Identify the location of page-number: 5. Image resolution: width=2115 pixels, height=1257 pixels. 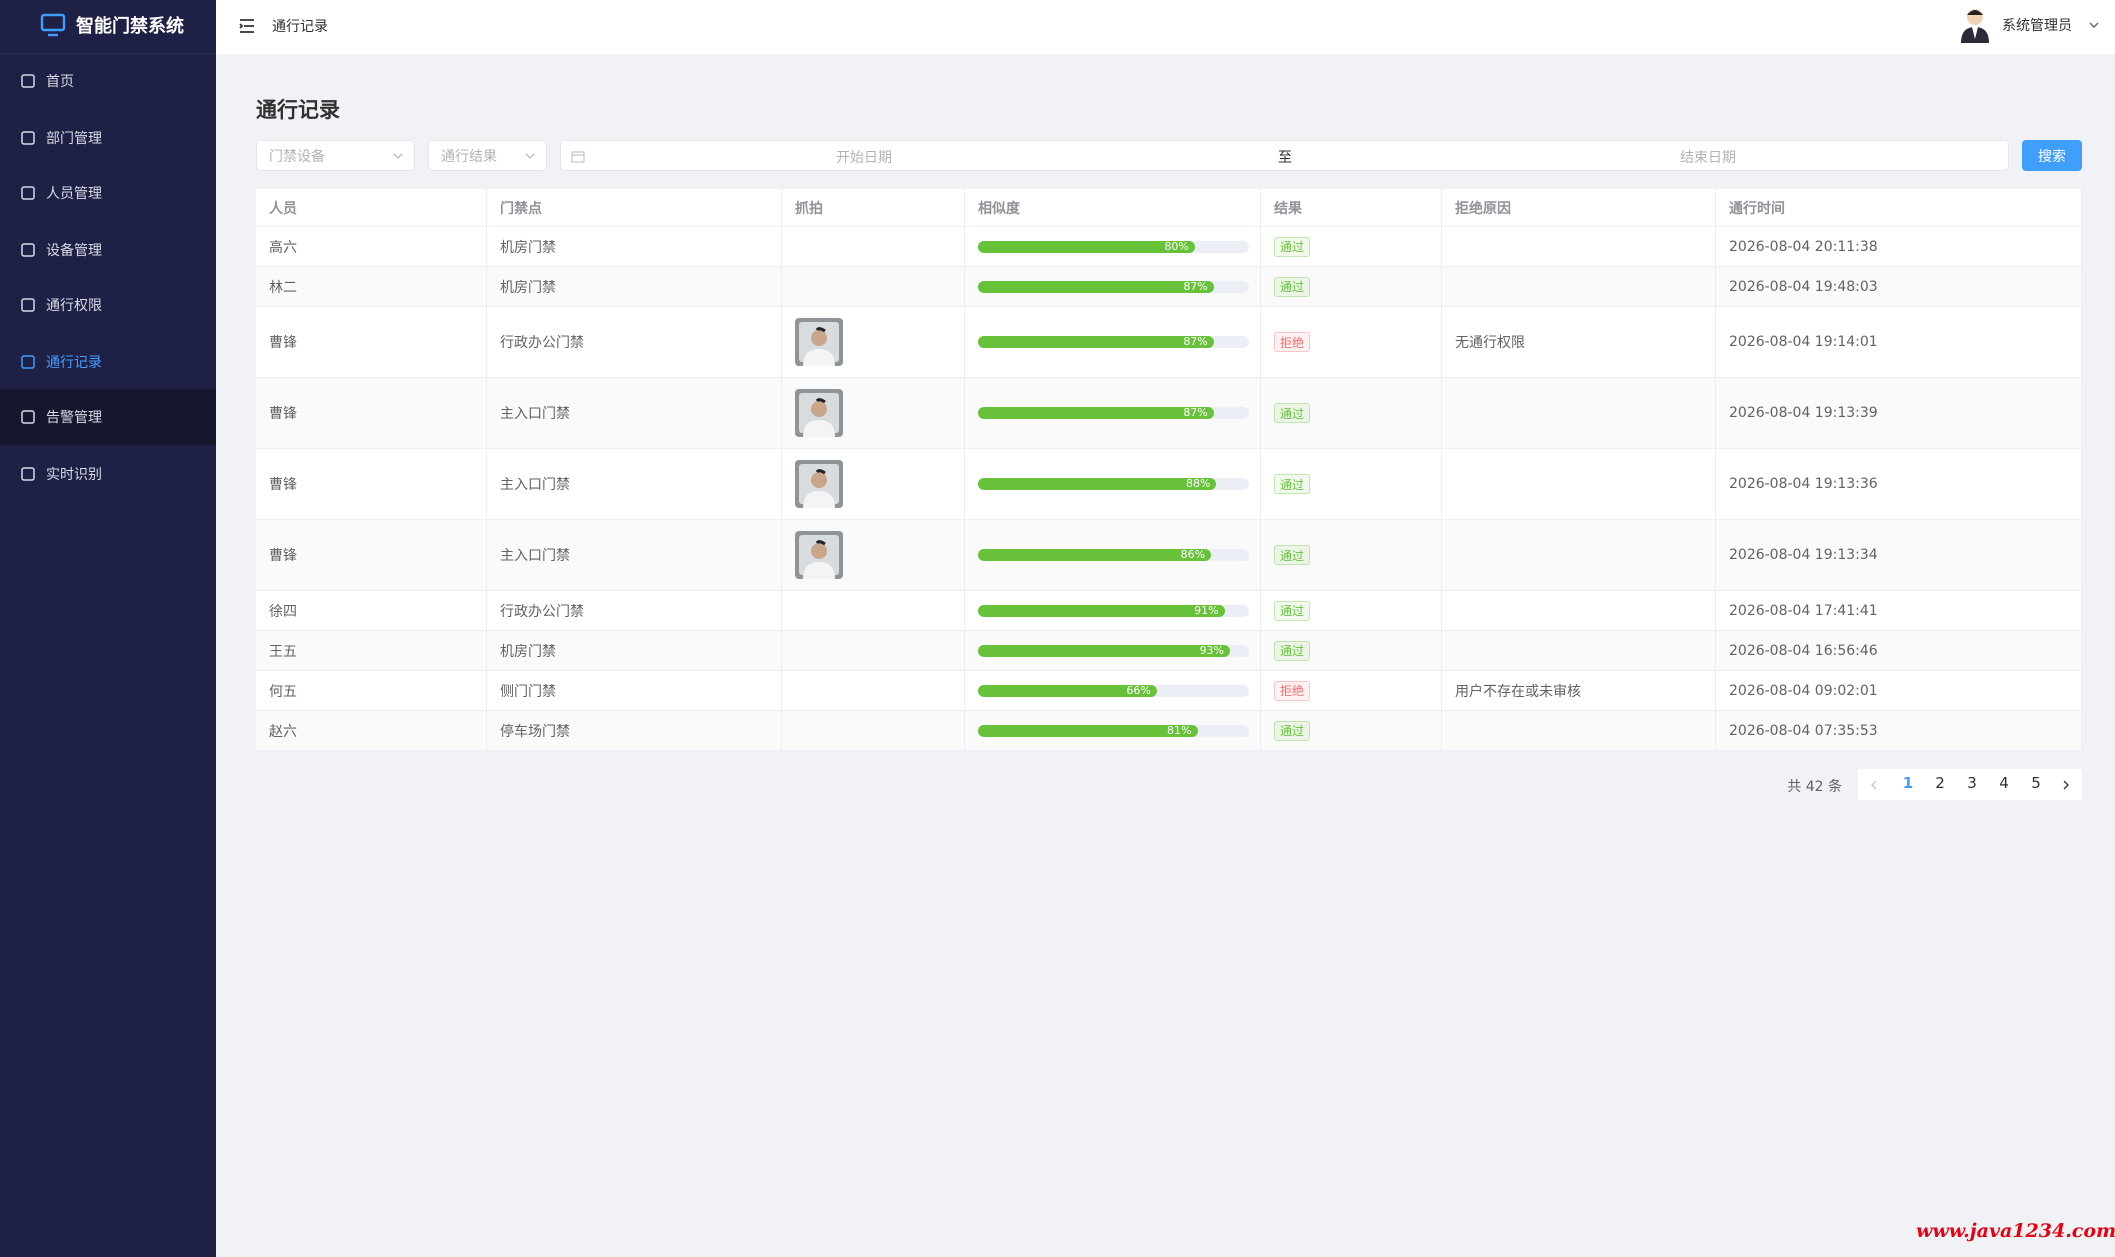
(2036, 783).